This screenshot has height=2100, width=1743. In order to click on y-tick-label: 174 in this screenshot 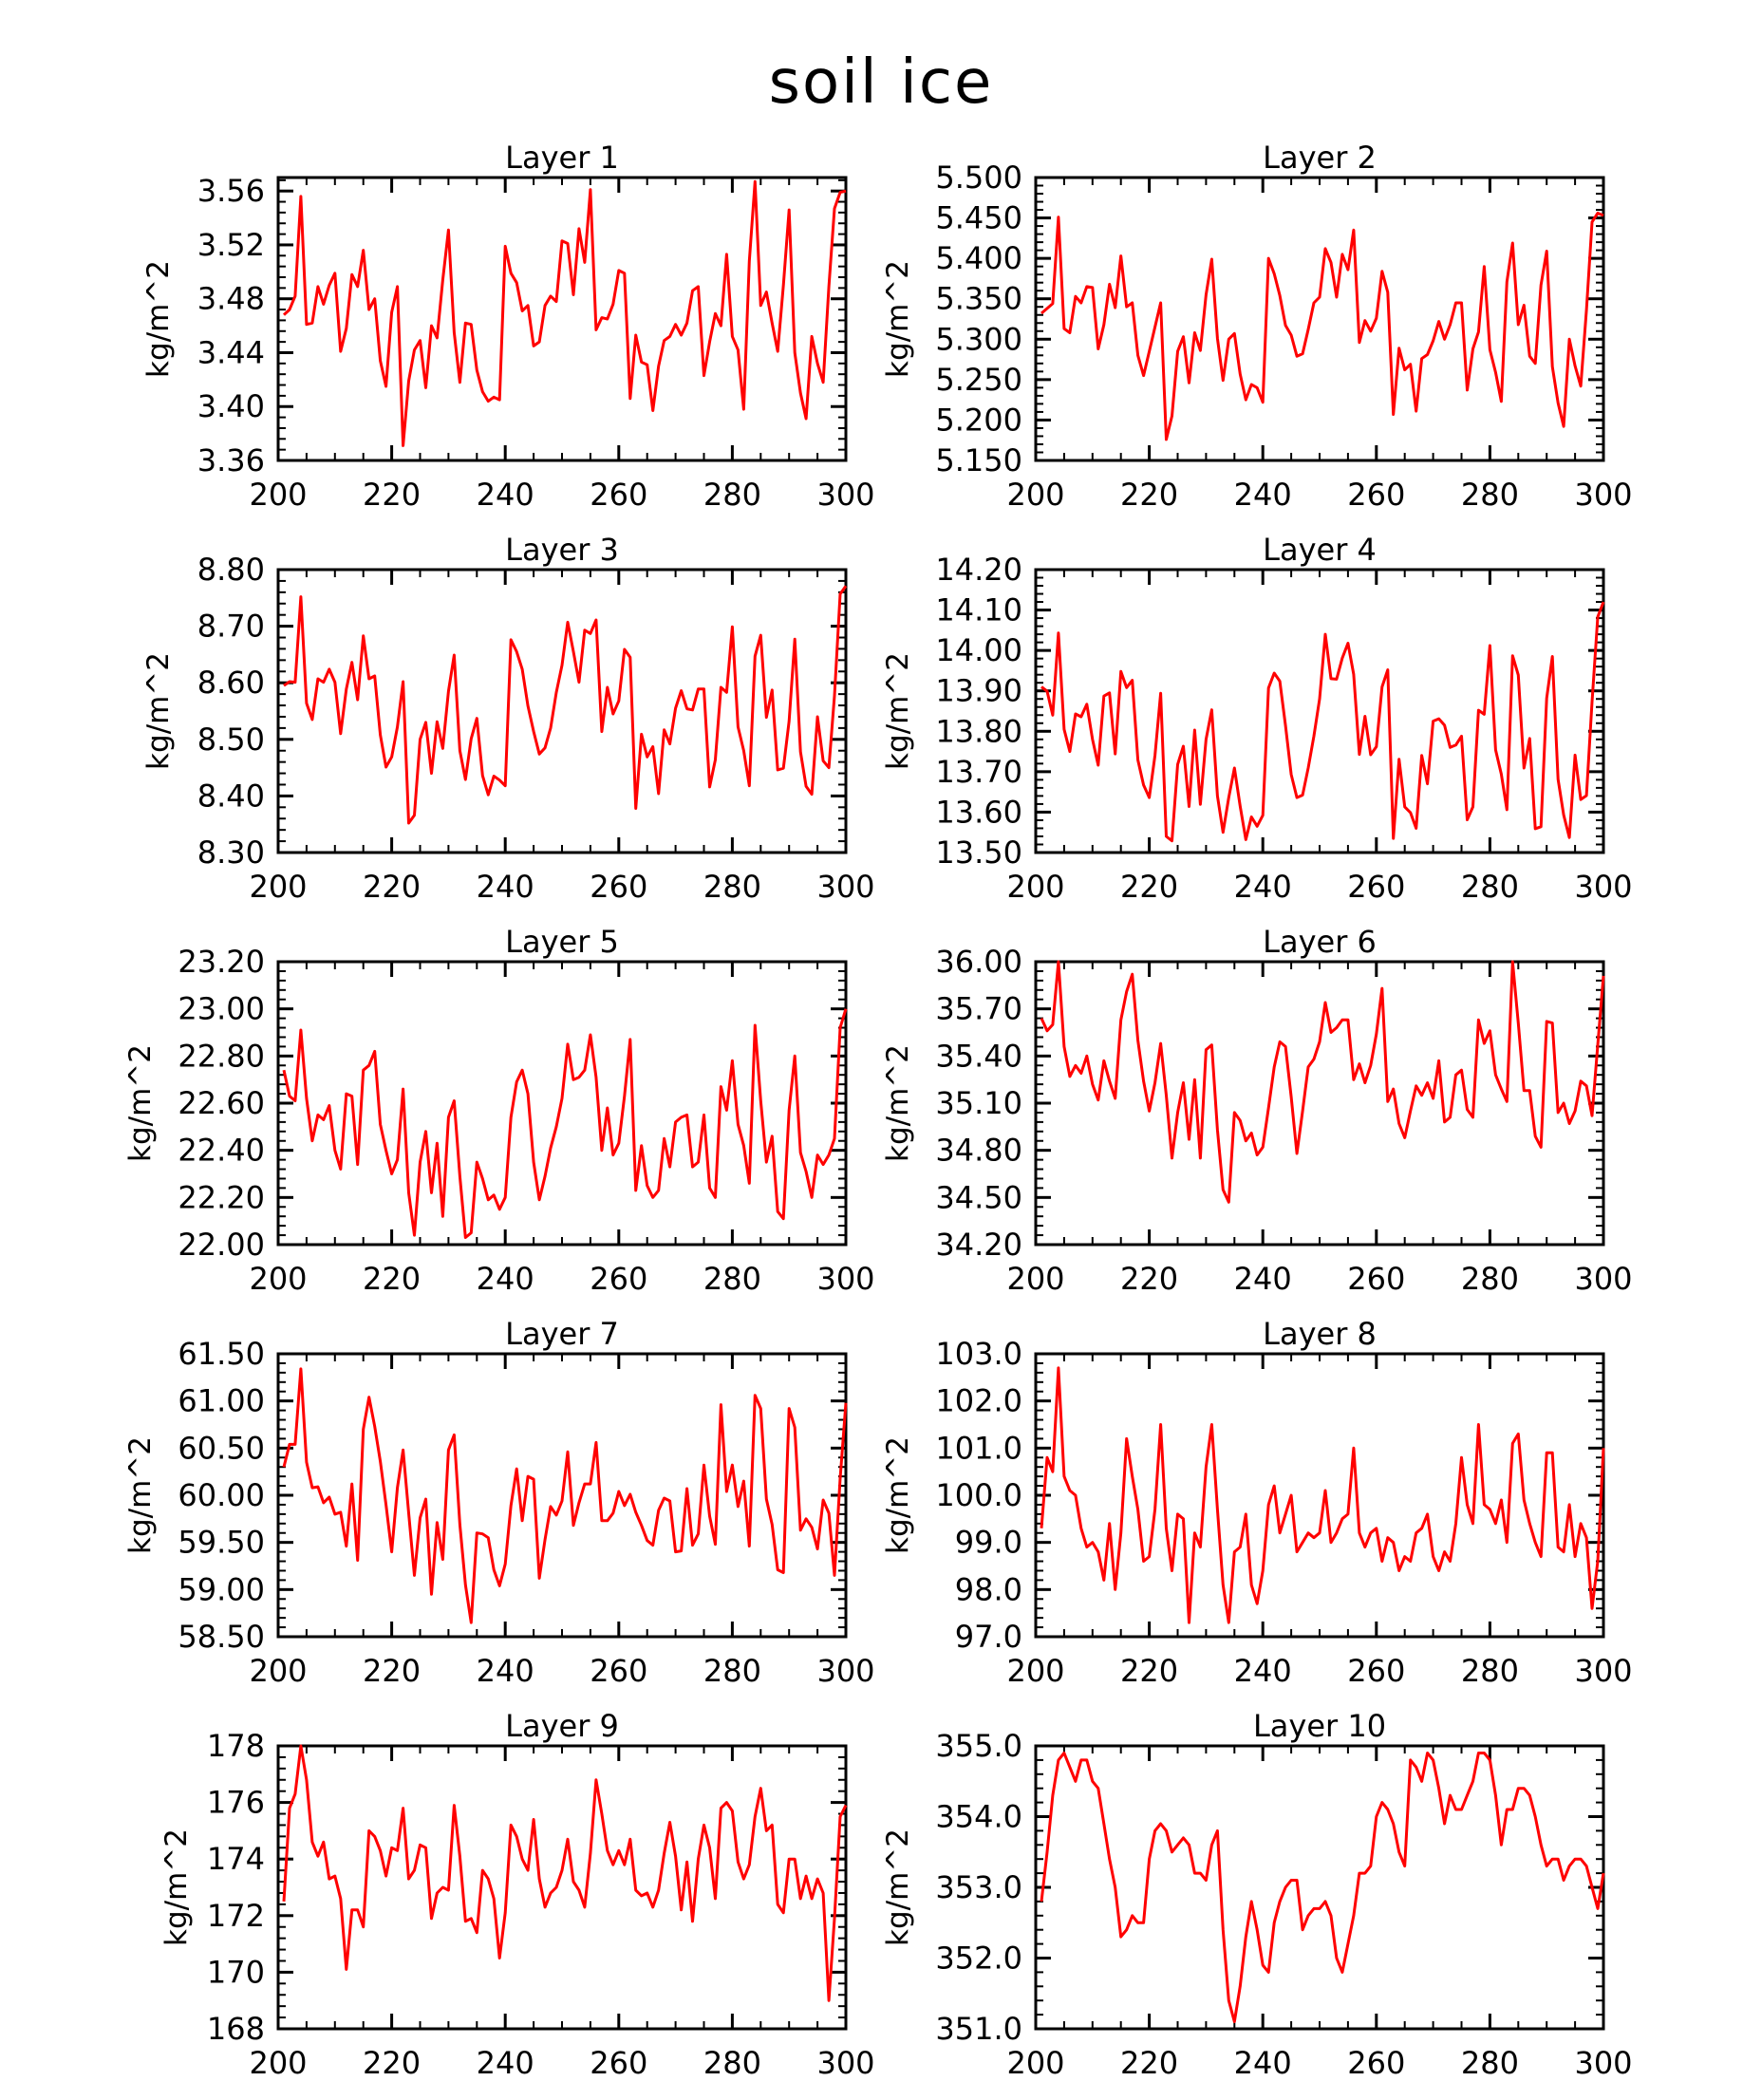, I will do `click(236, 1859)`.